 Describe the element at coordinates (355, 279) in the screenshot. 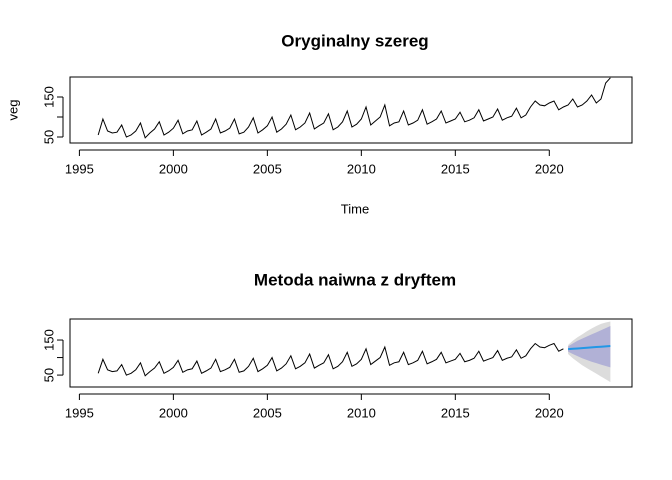

I see `chart-title: Metoda naiwna z dryftem` at that location.